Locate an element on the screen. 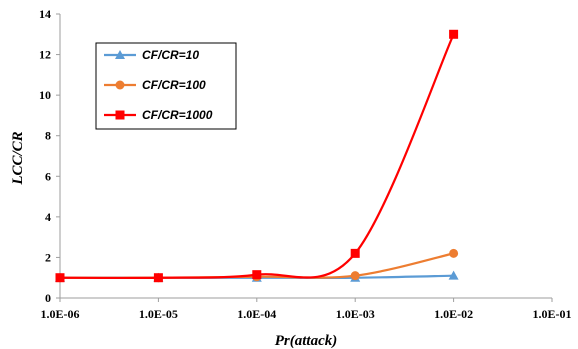 Image resolution: width=578 pixels, height=349 pixels. x-tick-label: 1.0E-03 is located at coordinates (355, 314).